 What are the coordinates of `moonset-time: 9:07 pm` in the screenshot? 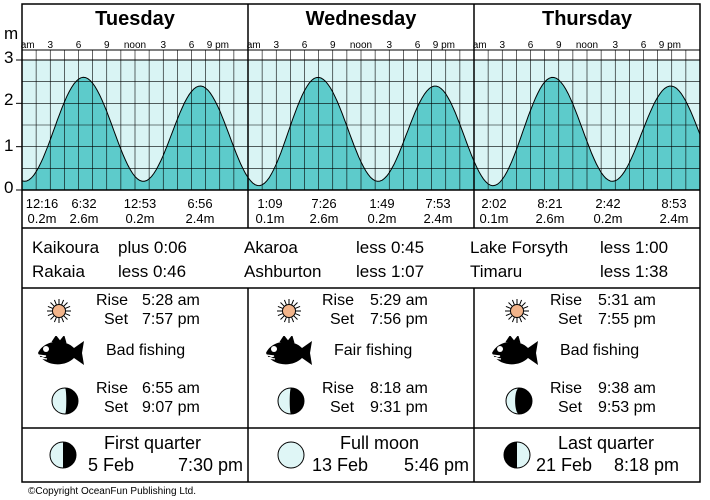 It's located at (171, 407).